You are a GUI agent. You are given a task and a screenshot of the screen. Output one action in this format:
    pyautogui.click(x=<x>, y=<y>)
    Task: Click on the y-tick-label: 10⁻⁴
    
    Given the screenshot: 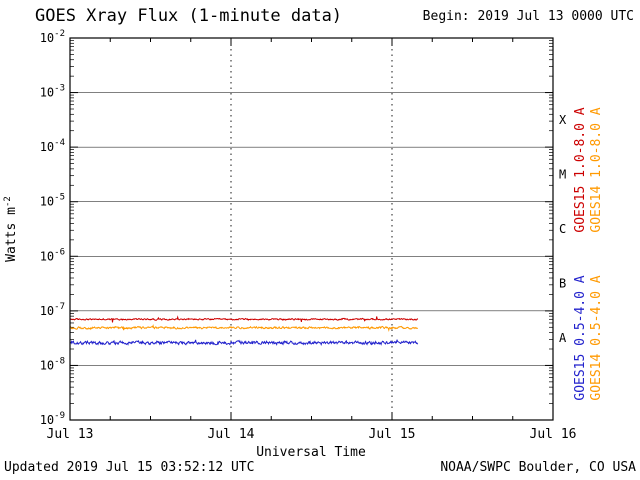 What is the action you would take?
    pyautogui.click(x=52, y=146)
    